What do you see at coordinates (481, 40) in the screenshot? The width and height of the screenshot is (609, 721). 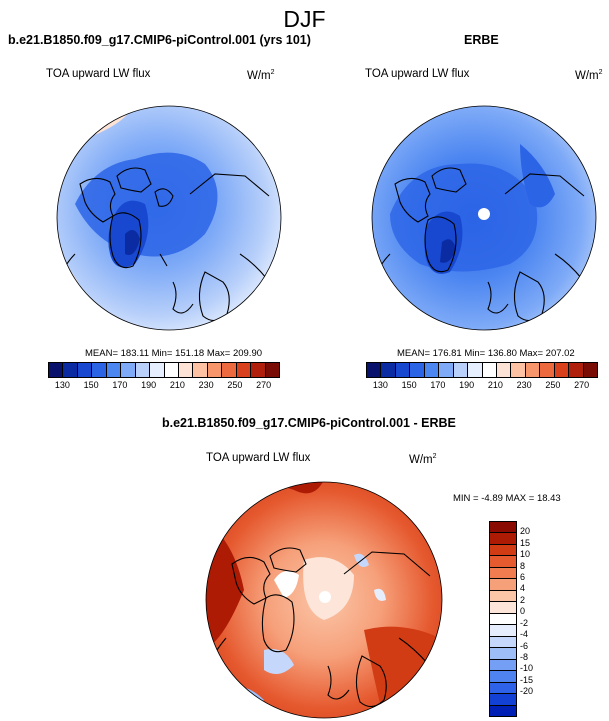 I see `panel2-title: ERBE` at bounding box center [481, 40].